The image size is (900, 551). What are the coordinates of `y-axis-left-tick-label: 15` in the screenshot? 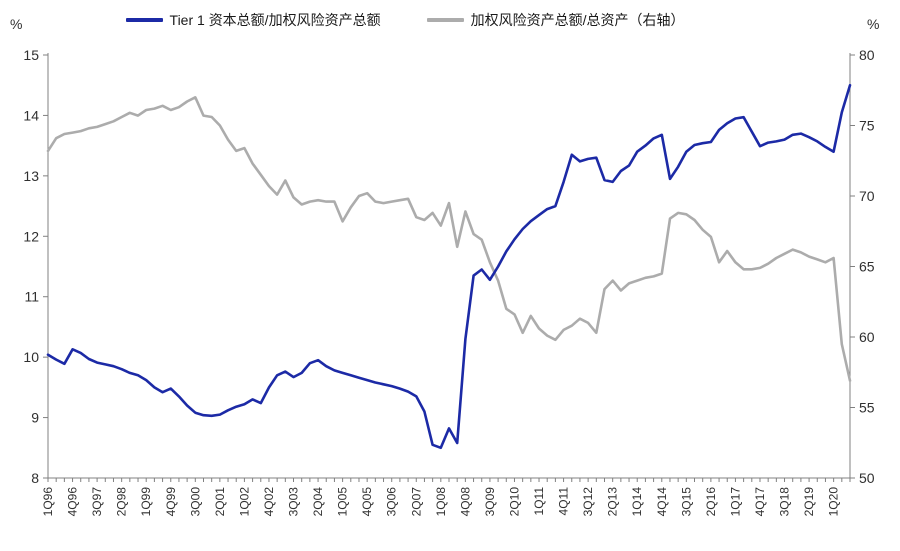 It's located at (31, 55).